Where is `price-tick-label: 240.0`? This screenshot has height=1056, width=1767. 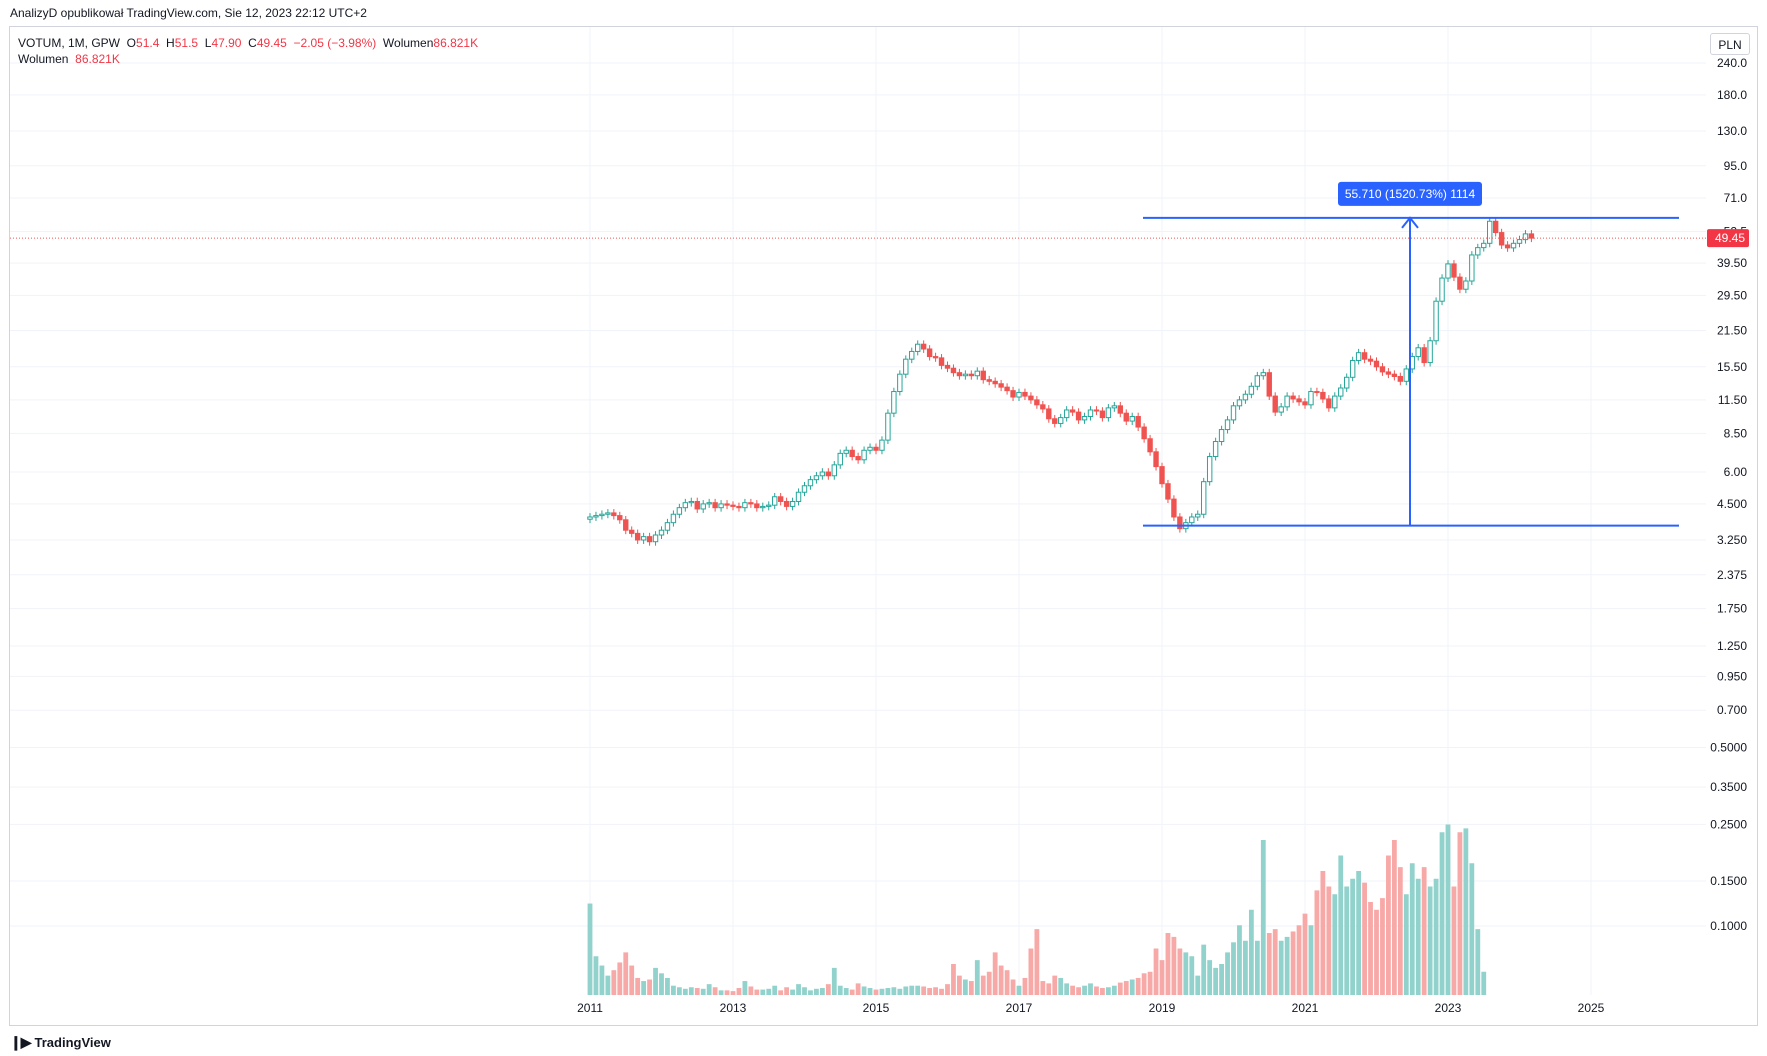
price-tick-label: 240.0 is located at coordinates (1732, 63).